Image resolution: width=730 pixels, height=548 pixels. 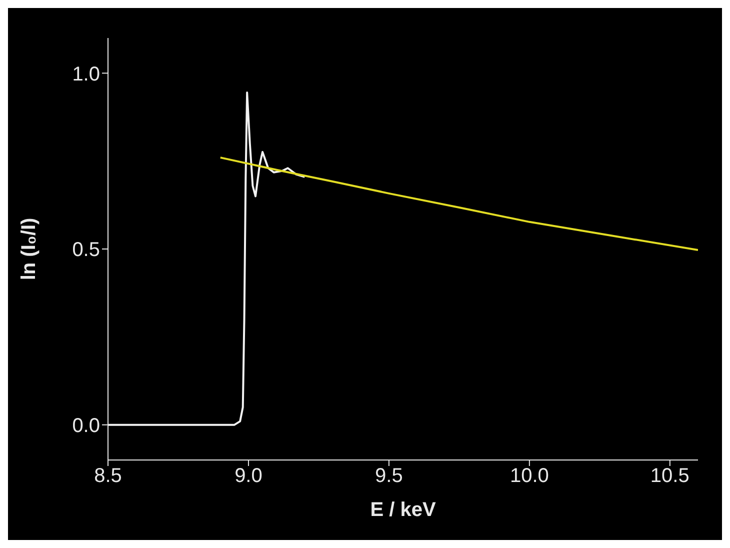 What do you see at coordinates (403, 510) in the screenshot?
I see `x-axis-title: E / keV` at bounding box center [403, 510].